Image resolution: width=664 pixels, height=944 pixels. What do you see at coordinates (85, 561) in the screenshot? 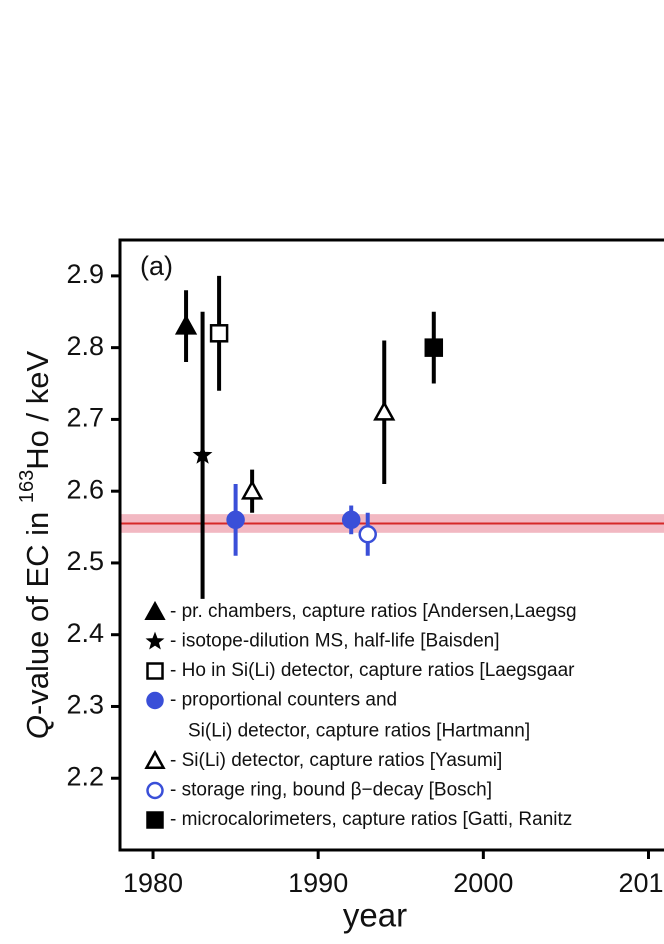
I see `y-tick-label: 2.5` at bounding box center [85, 561].